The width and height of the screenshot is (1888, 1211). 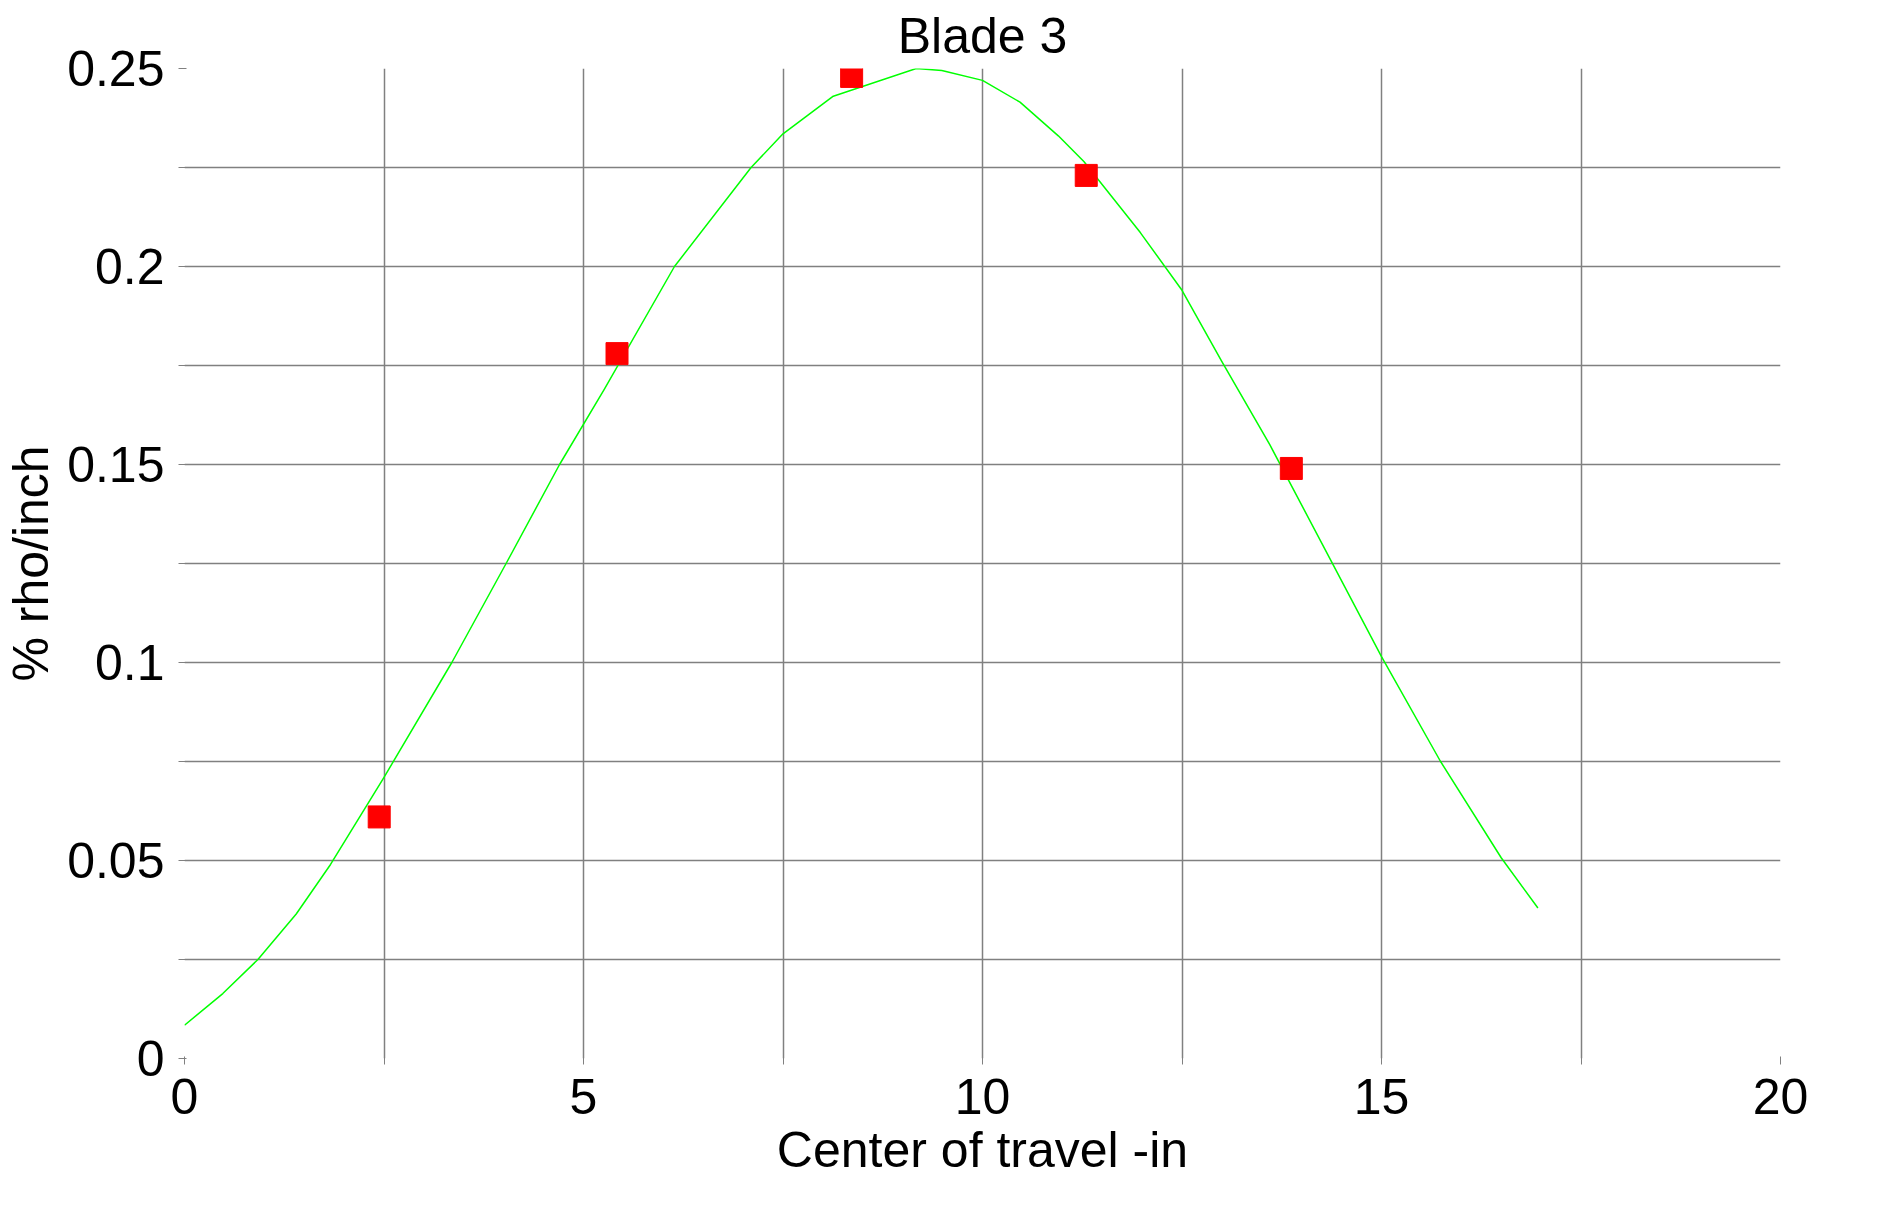 What do you see at coordinates (150, 1059) in the screenshot?
I see `y-tick-label: 0` at bounding box center [150, 1059].